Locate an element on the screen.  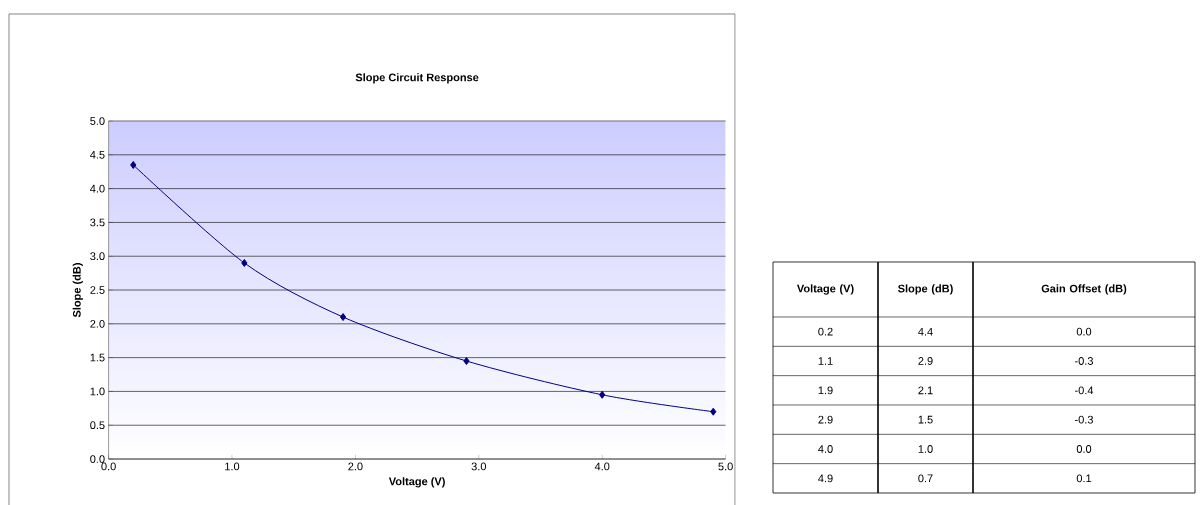
category-label: 4.0 is located at coordinates (825, 449).